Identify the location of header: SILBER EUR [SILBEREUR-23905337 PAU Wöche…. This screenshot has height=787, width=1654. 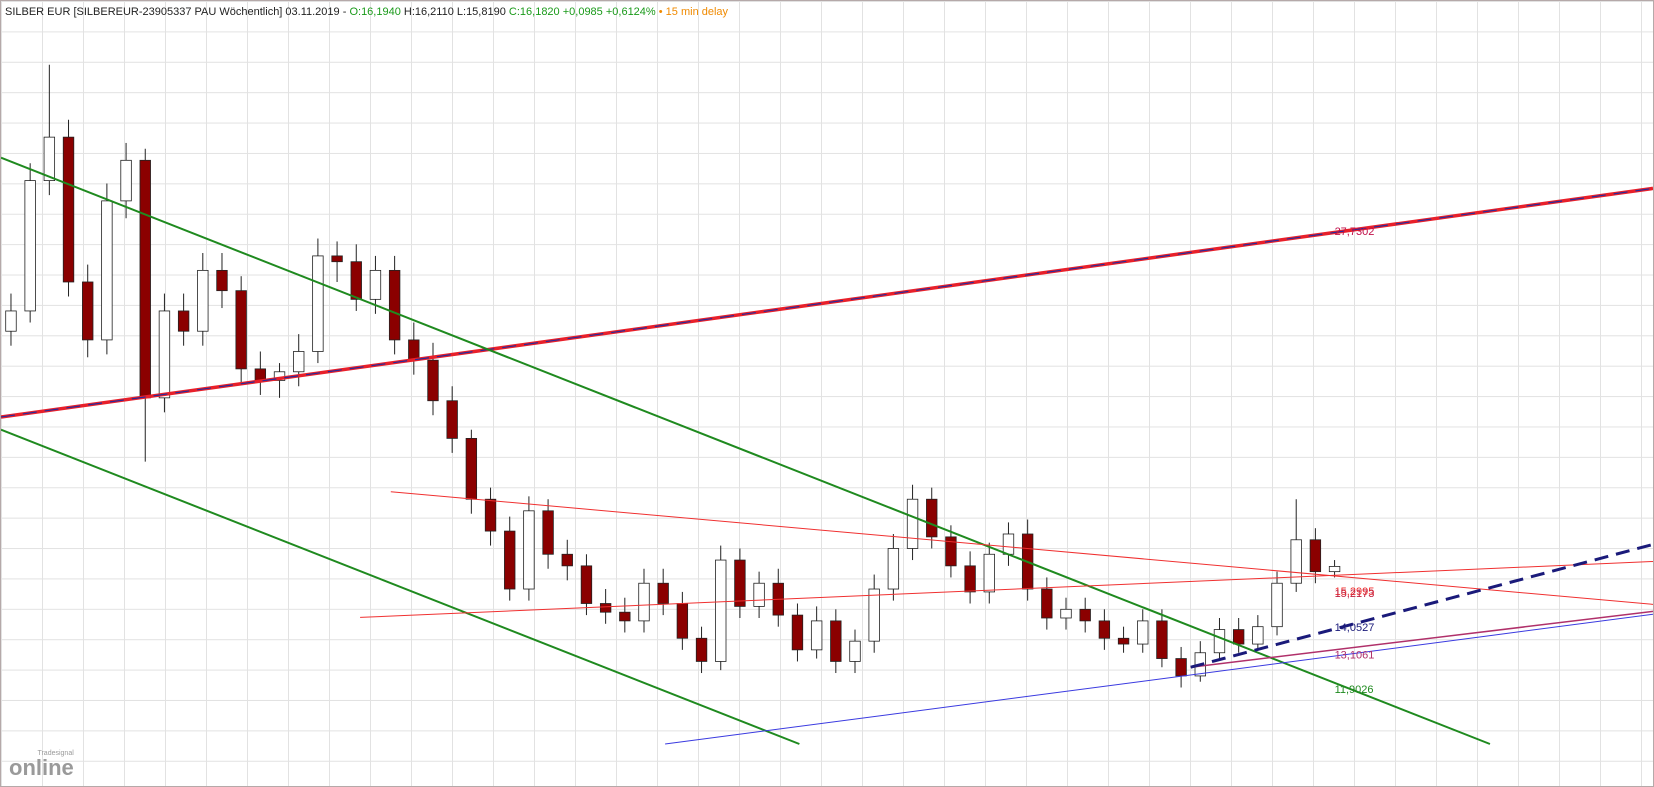
(366, 12).